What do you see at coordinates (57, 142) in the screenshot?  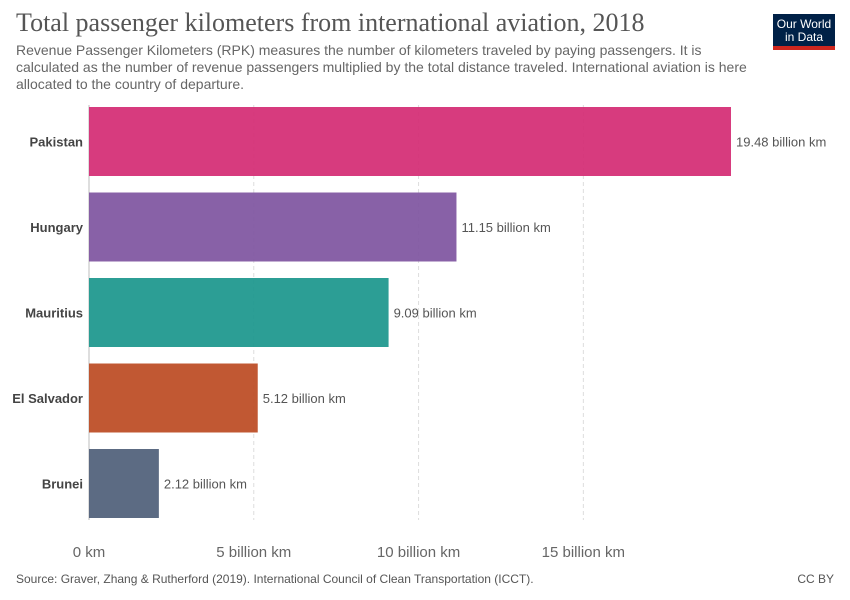 I see `category-label: Pakistan` at bounding box center [57, 142].